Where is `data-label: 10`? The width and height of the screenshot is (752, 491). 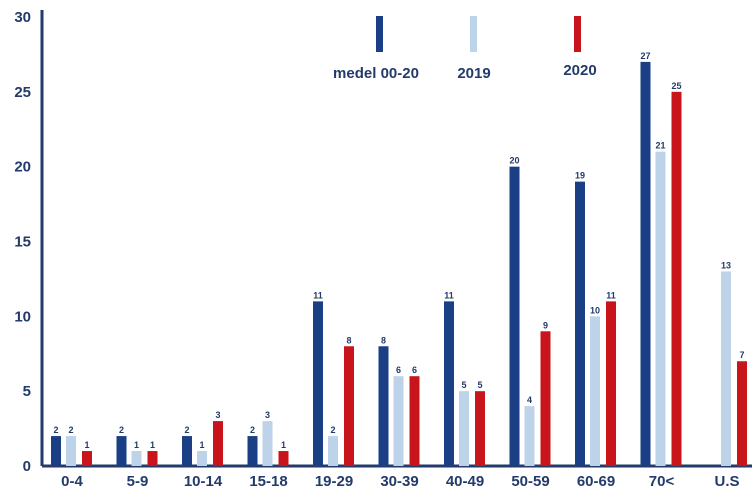 data-label: 10 is located at coordinates (595, 310).